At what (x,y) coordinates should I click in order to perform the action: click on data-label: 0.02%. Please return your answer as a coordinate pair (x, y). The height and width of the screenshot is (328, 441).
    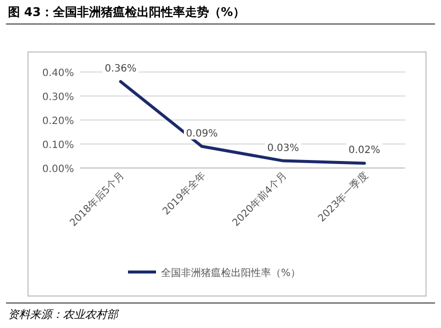
    Looking at the image, I should click on (364, 150).